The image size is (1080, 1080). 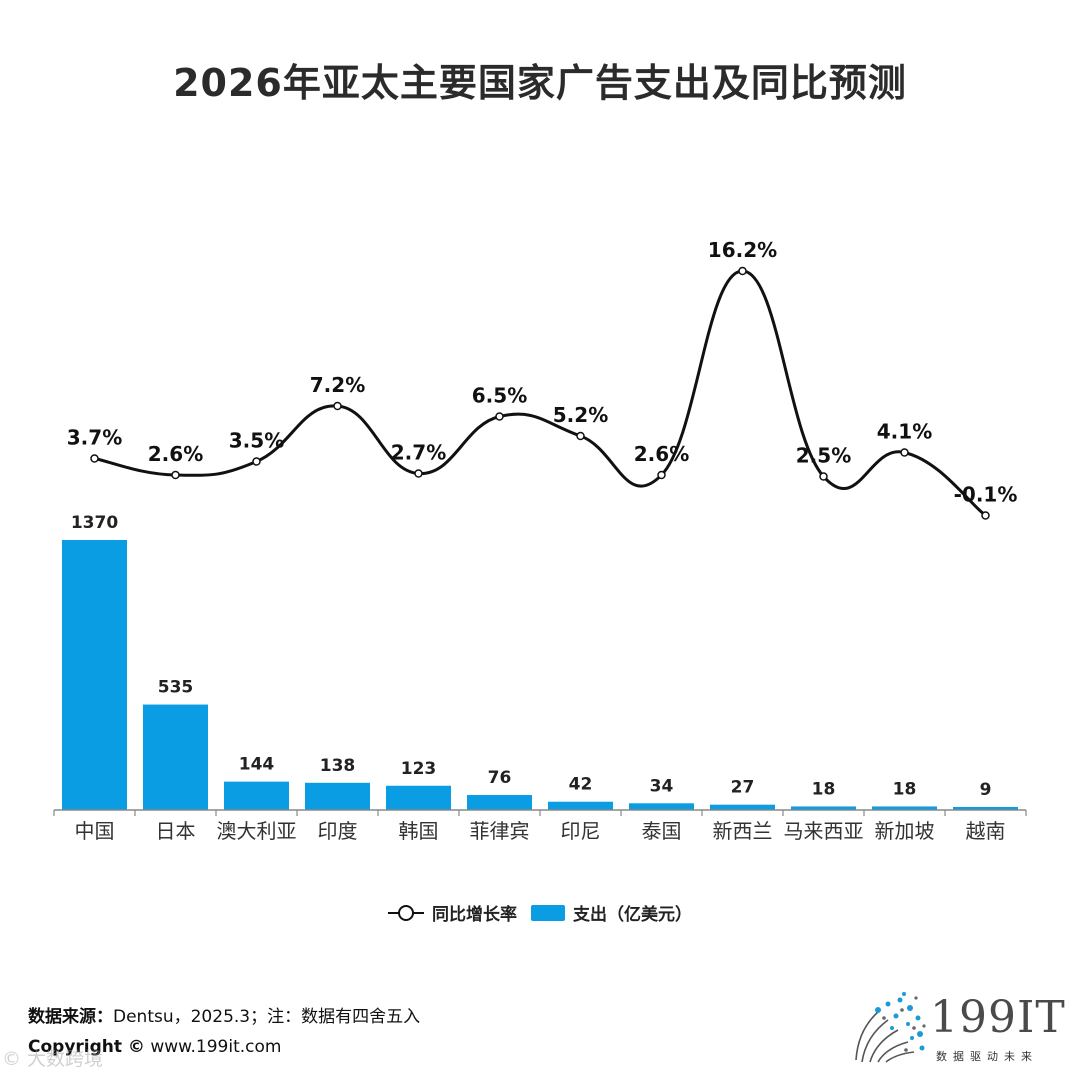 I want to click on growth-value-label: -0.1%, so click(x=986, y=495).